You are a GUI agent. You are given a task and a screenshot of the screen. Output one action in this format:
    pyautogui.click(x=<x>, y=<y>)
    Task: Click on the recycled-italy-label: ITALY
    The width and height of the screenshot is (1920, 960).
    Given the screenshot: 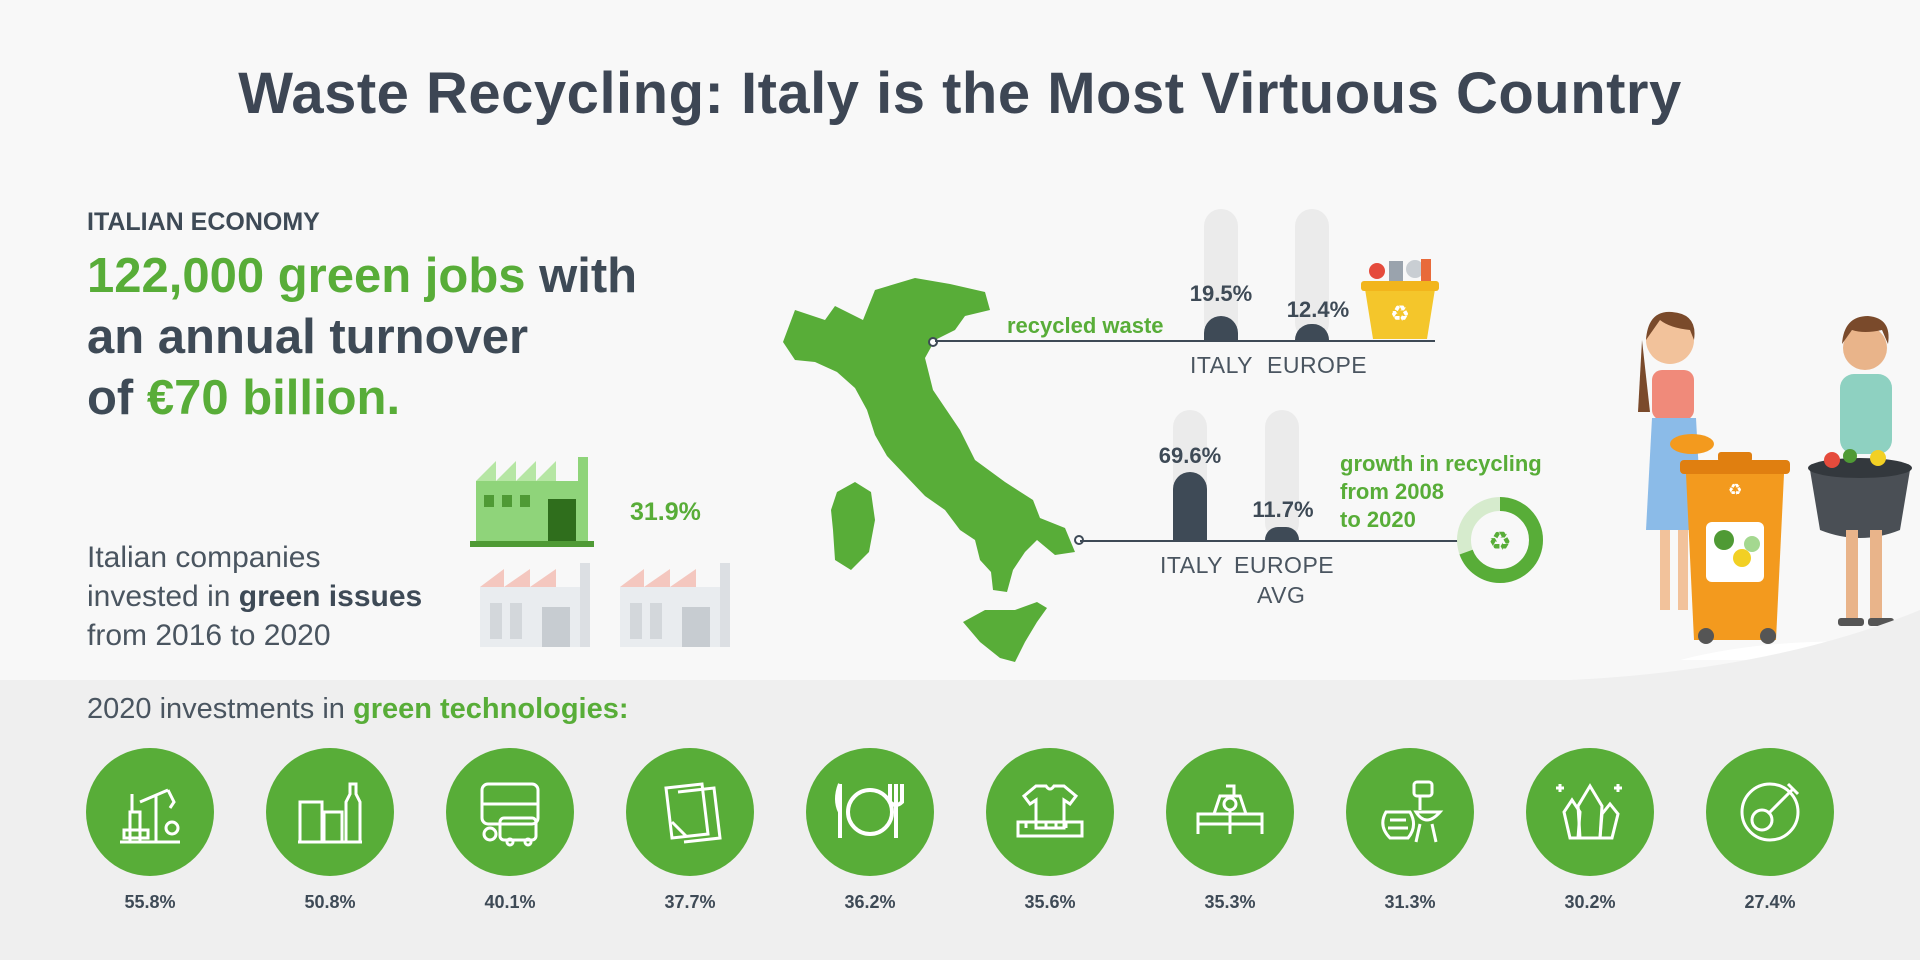 What is the action you would take?
    pyautogui.click(x=1221, y=365)
    